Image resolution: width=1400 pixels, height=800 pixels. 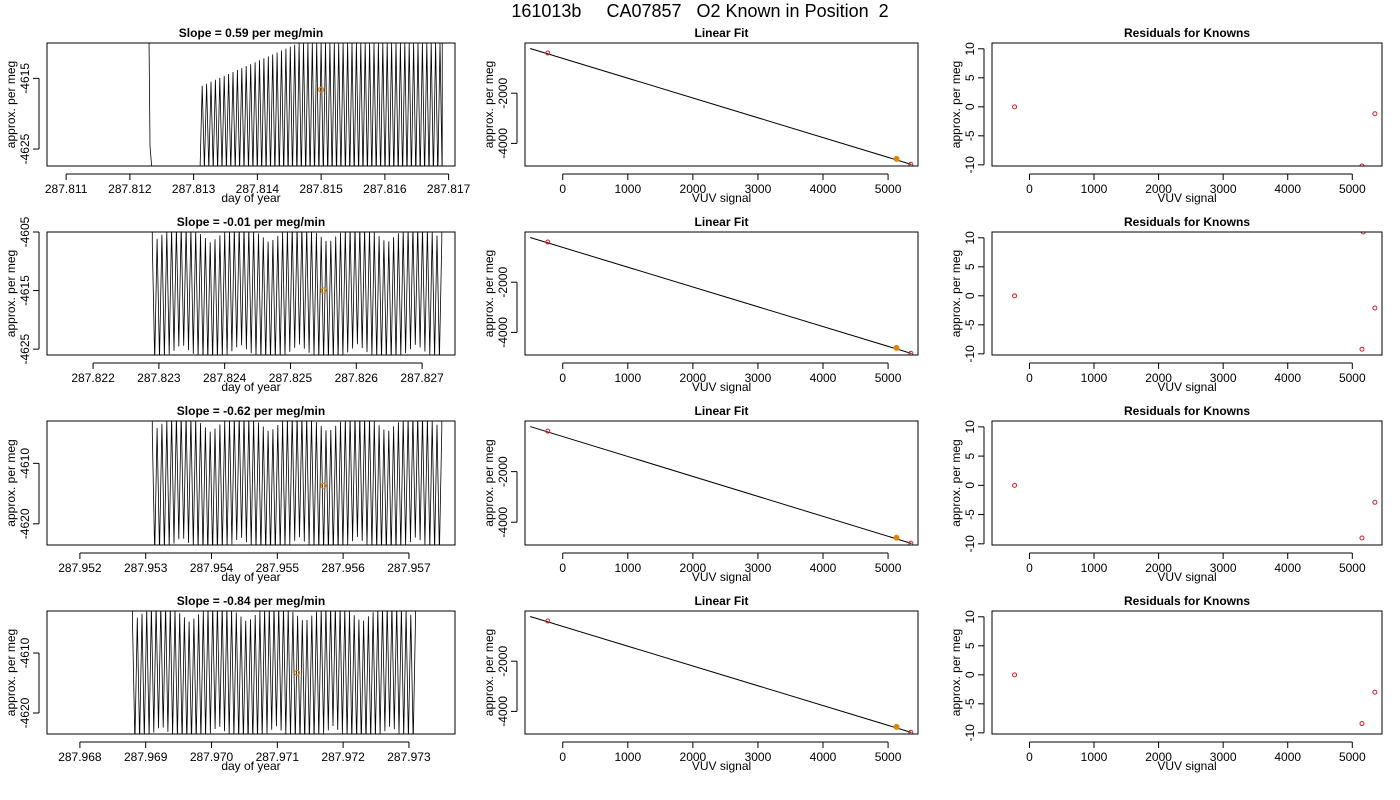 What do you see at coordinates (357, 378) in the screenshot?
I see `x-tick-label: 287.826` at bounding box center [357, 378].